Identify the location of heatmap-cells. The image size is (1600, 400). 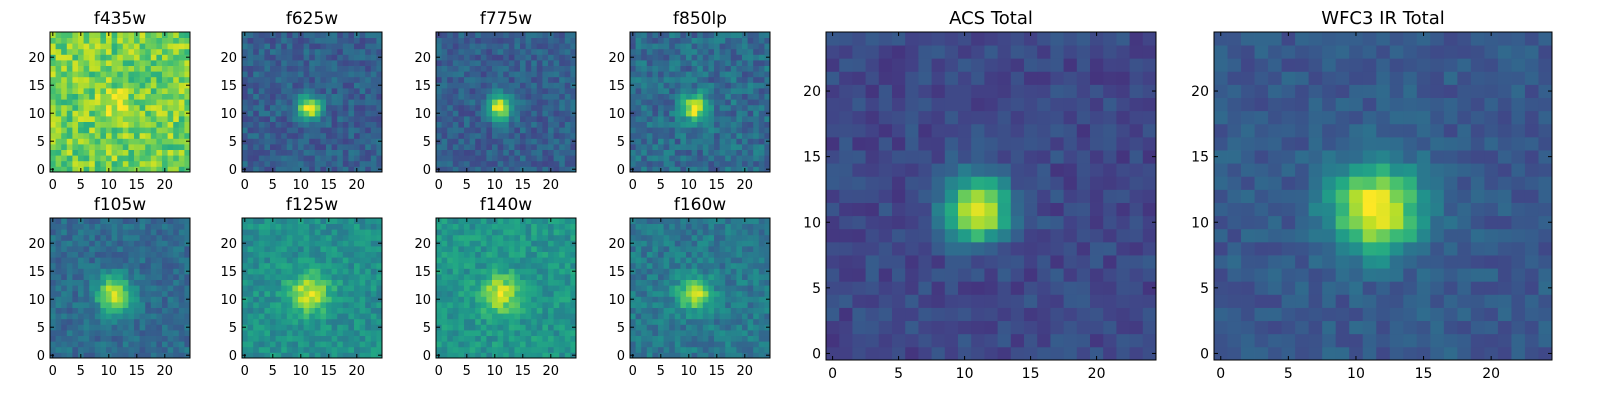
(120, 288).